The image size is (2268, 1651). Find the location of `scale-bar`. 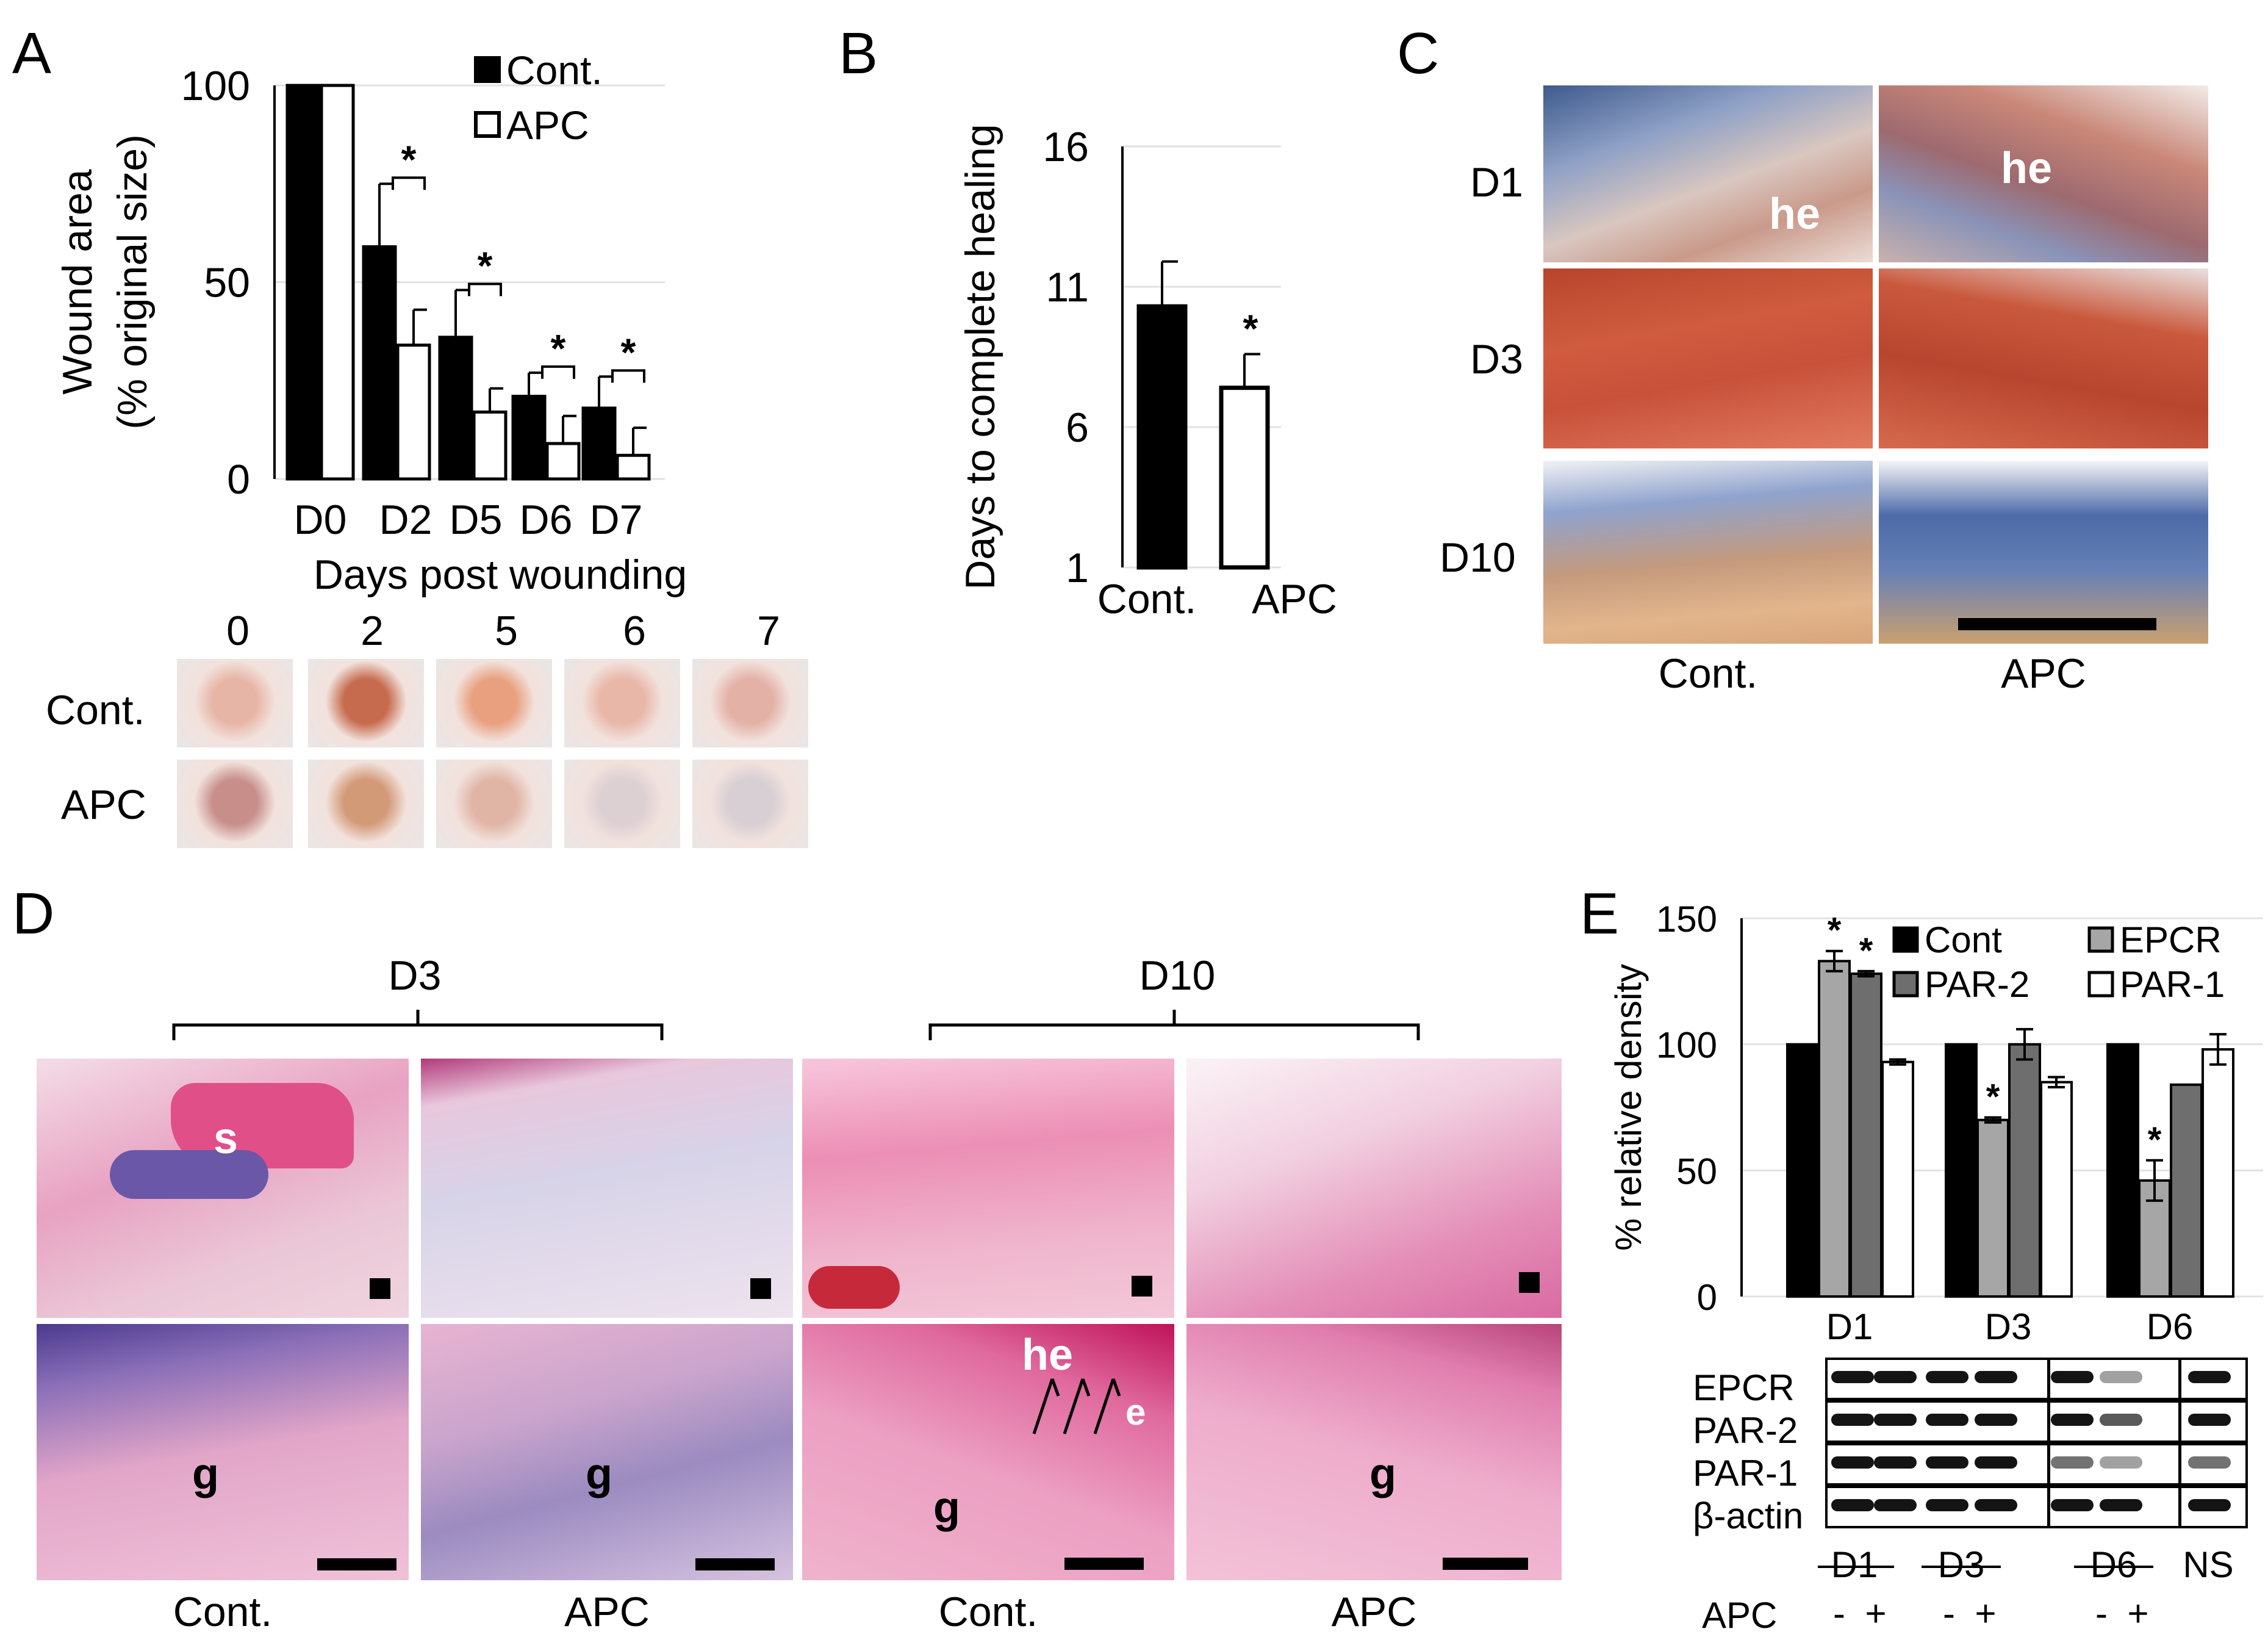

scale-bar is located at coordinates (357, 1564).